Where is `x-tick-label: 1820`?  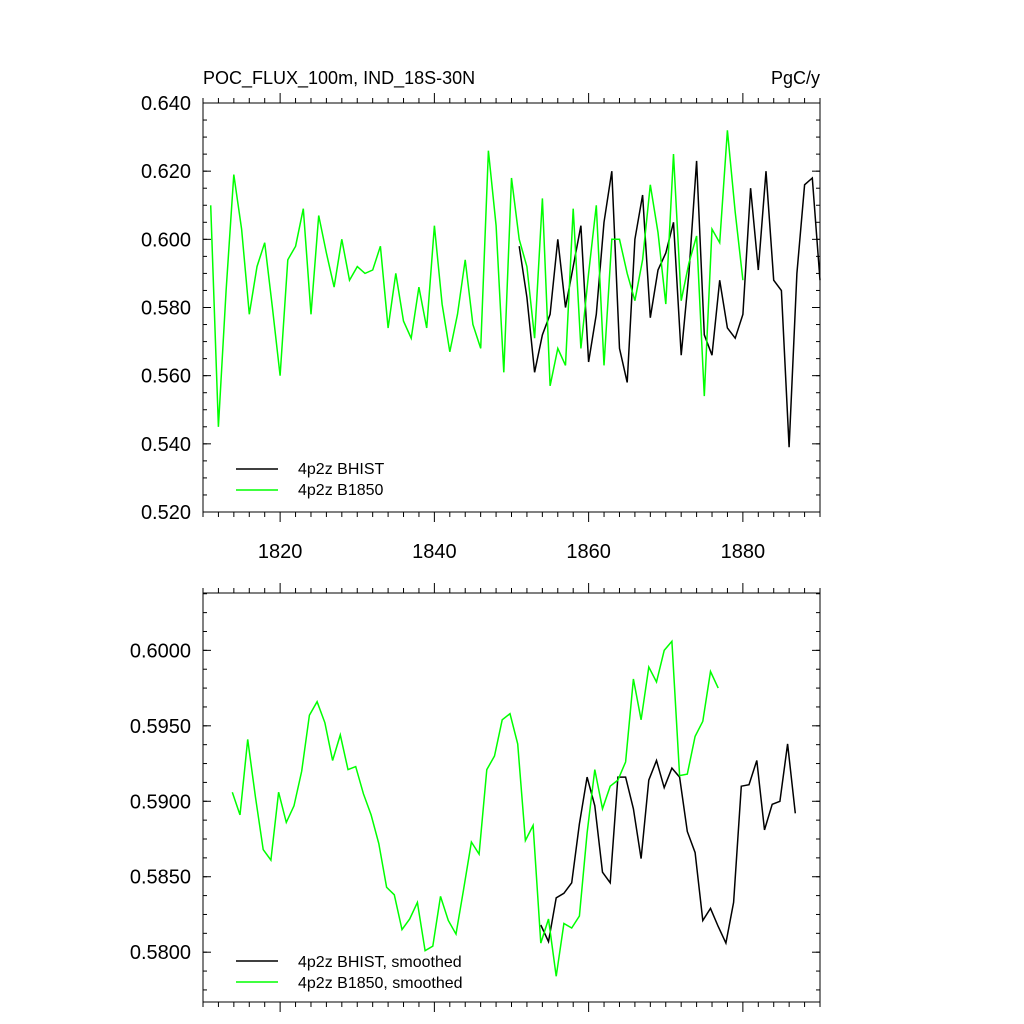 x-tick-label: 1820 is located at coordinates (280, 552).